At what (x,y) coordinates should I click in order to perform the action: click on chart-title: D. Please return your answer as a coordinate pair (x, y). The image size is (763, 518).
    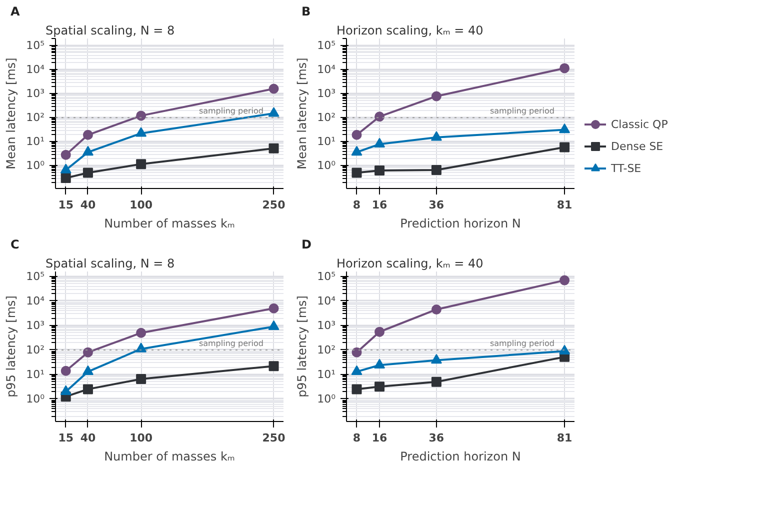
    Looking at the image, I should click on (307, 245).